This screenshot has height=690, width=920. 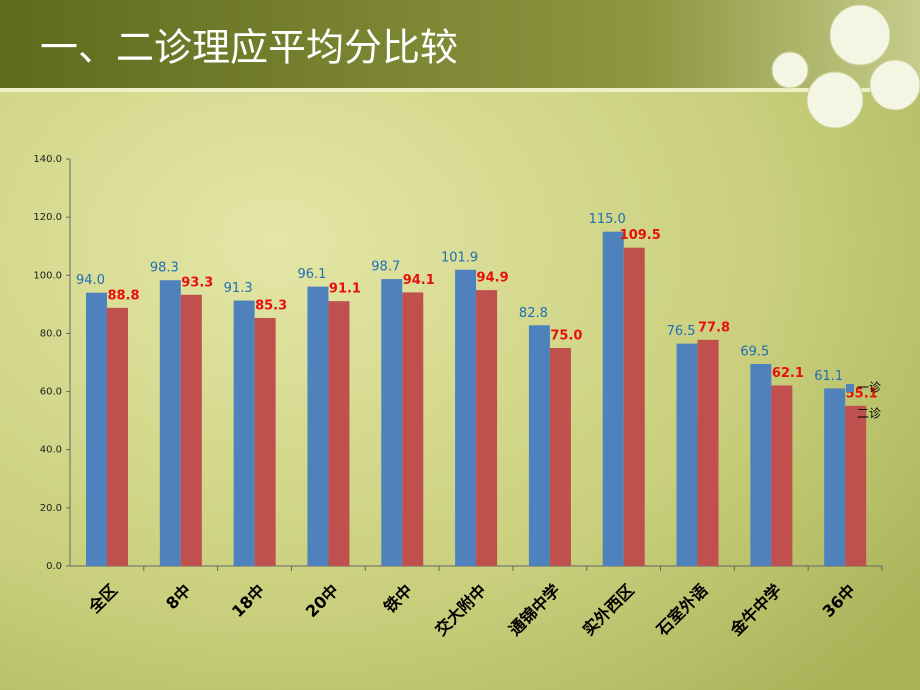 I want to click on y-tick-label: 40.0, so click(x=51, y=450).